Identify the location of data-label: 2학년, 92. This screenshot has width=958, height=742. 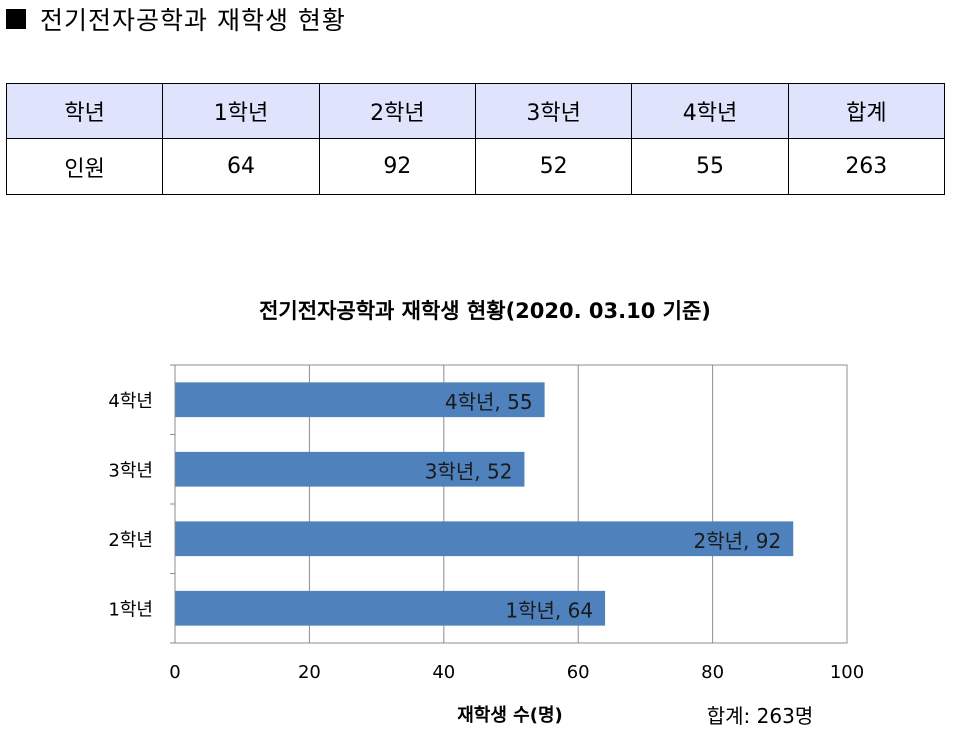
(738, 541).